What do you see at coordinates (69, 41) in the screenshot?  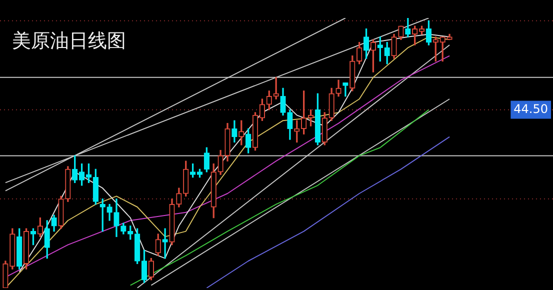 I see `text: 美原油日线图` at bounding box center [69, 41].